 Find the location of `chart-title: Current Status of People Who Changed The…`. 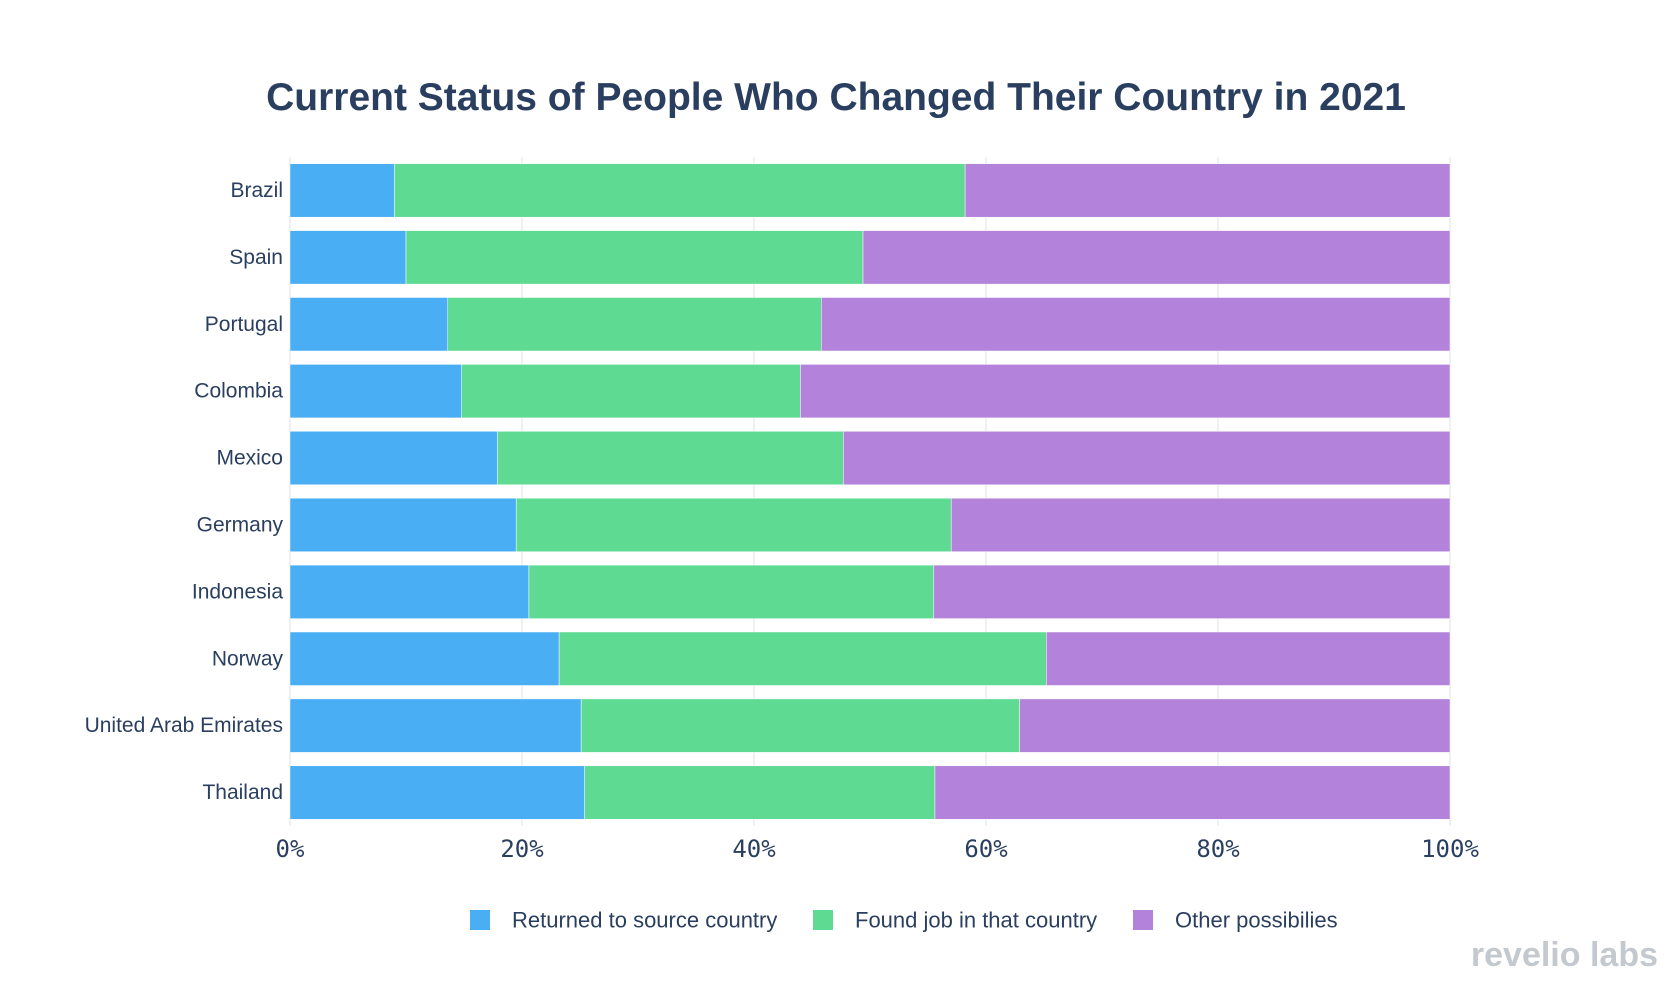

chart-title: Current Status of People Who Changed The… is located at coordinates (836, 97).